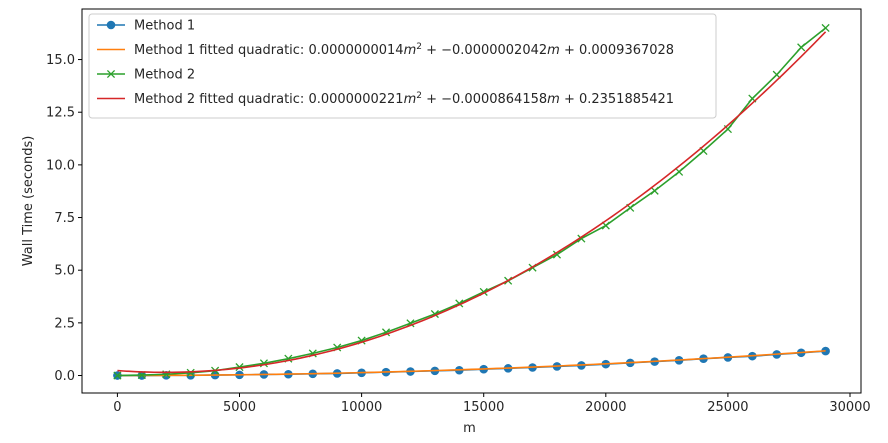 The height and width of the screenshot is (443, 888). What do you see at coordinates (361, 407) in the screenshot?
I see `x-tick-label: 10000` at bounding box center [361, 407].